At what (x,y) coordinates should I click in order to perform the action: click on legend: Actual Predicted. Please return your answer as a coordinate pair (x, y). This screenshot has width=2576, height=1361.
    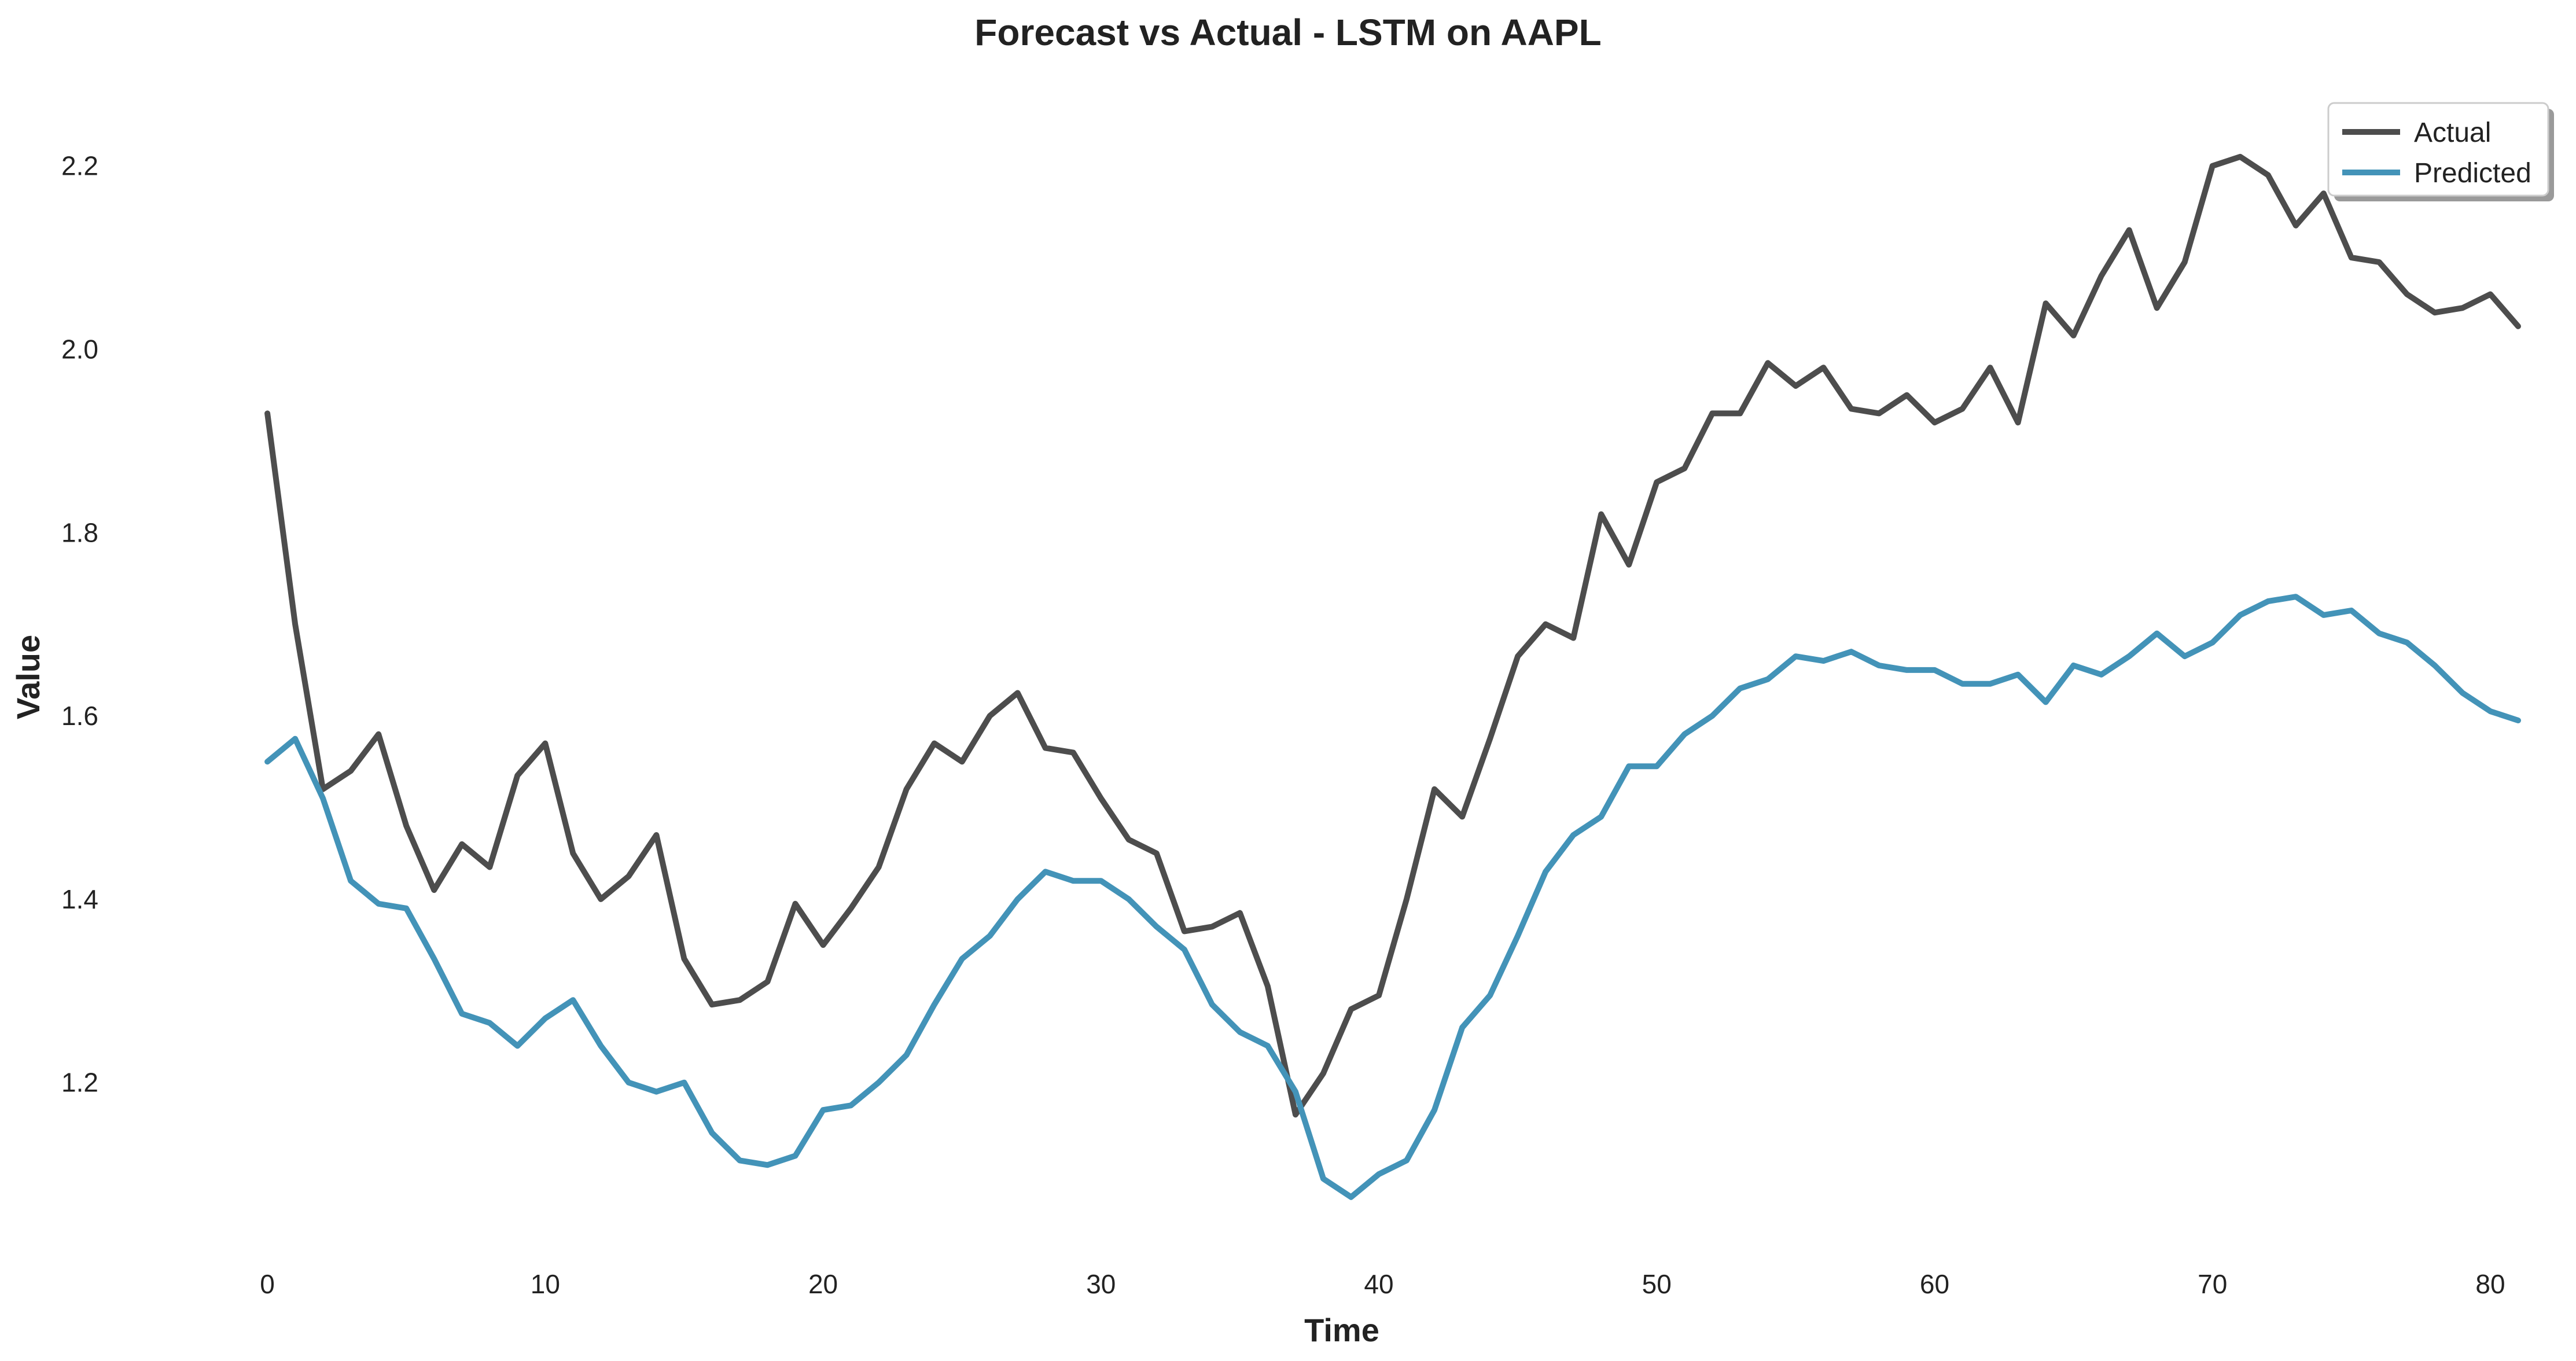
    Looking at the image, I should click on (2440, 151).